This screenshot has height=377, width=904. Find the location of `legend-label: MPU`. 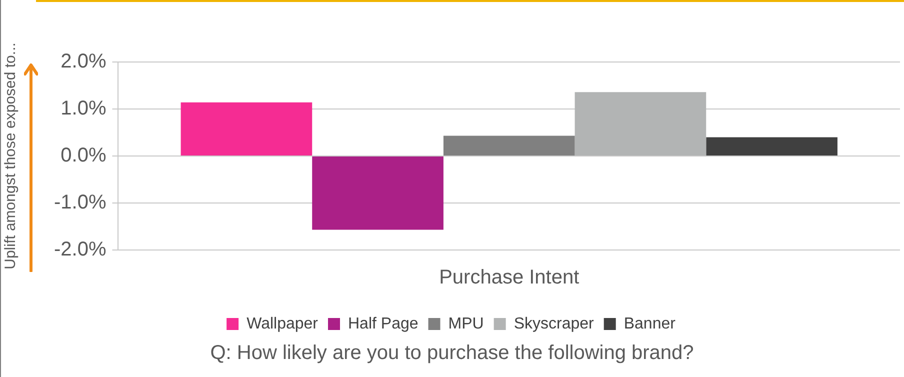

legend-label: MPU is located at coordinates (466, 323).